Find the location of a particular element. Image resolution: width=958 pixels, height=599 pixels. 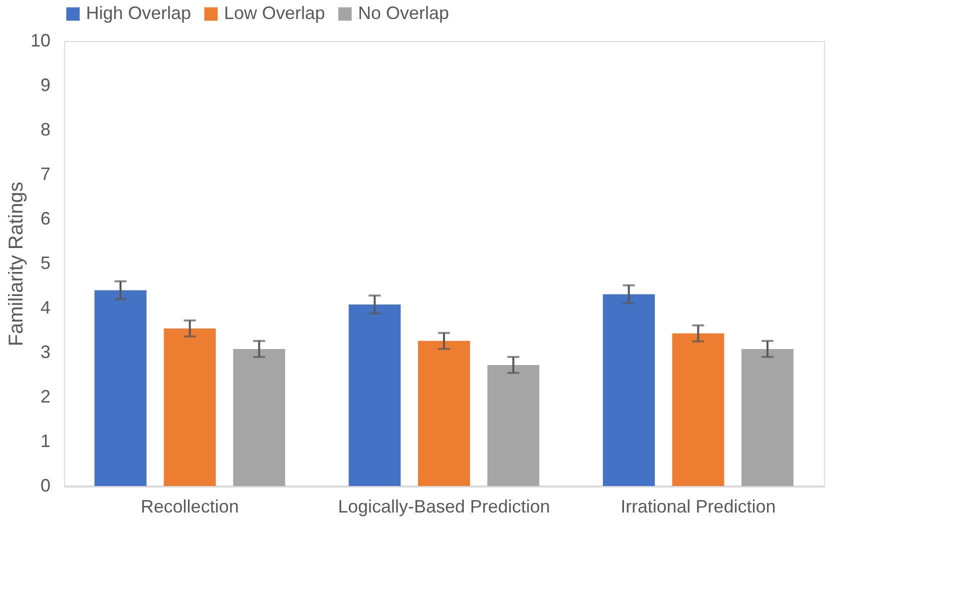

legend-label: High Overlap is located at coordinates (139, 13).